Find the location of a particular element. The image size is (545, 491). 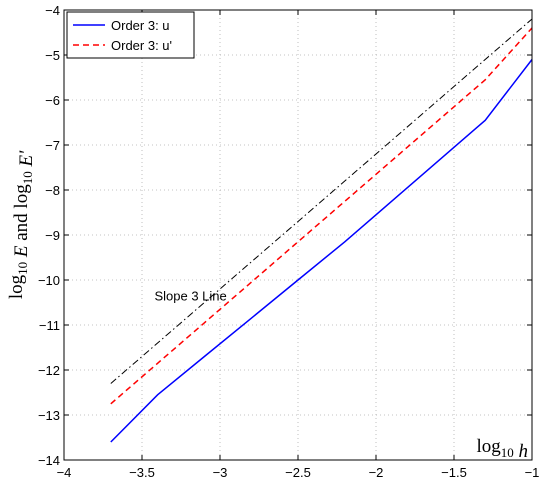

y-tick-label: −9 is located at coordinates (52, 235).